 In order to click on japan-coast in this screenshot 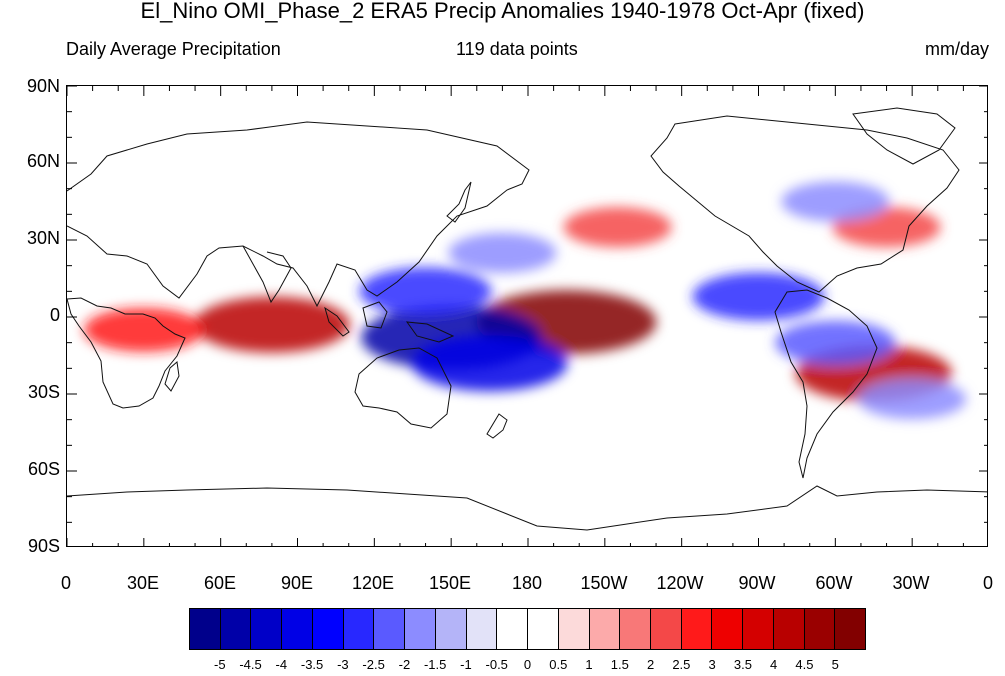, I will do `click(459, 202)`.